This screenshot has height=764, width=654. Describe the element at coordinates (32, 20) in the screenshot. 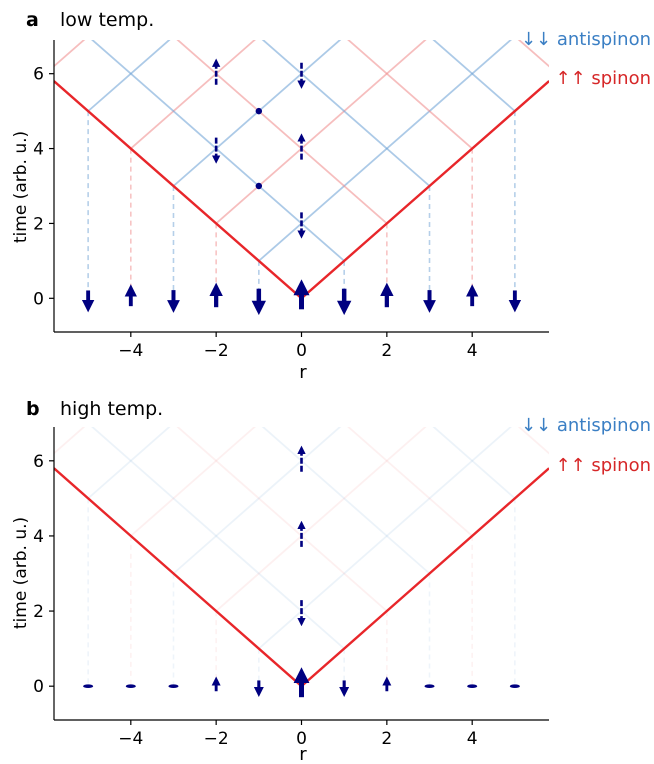

I see `panel-label: a` at that location.